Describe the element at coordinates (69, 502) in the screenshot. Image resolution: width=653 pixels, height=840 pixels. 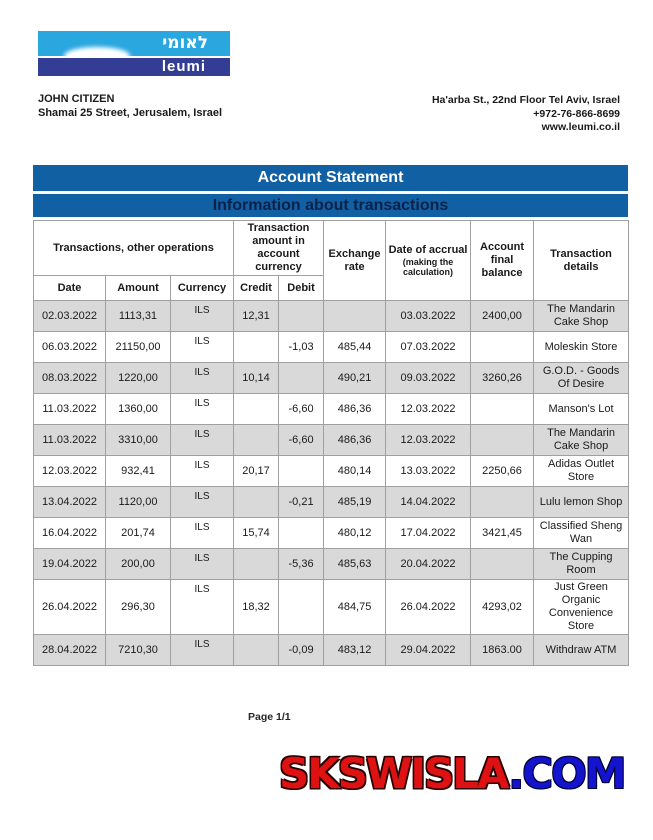
I see `date-cell: 13.04.2022` at that location.